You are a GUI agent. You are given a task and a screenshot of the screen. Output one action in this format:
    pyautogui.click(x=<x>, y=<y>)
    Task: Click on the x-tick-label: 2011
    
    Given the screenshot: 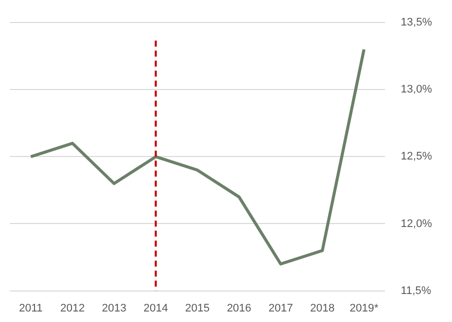 What is the action you would take?
    pyautogui.click(x=30, y=308)
    